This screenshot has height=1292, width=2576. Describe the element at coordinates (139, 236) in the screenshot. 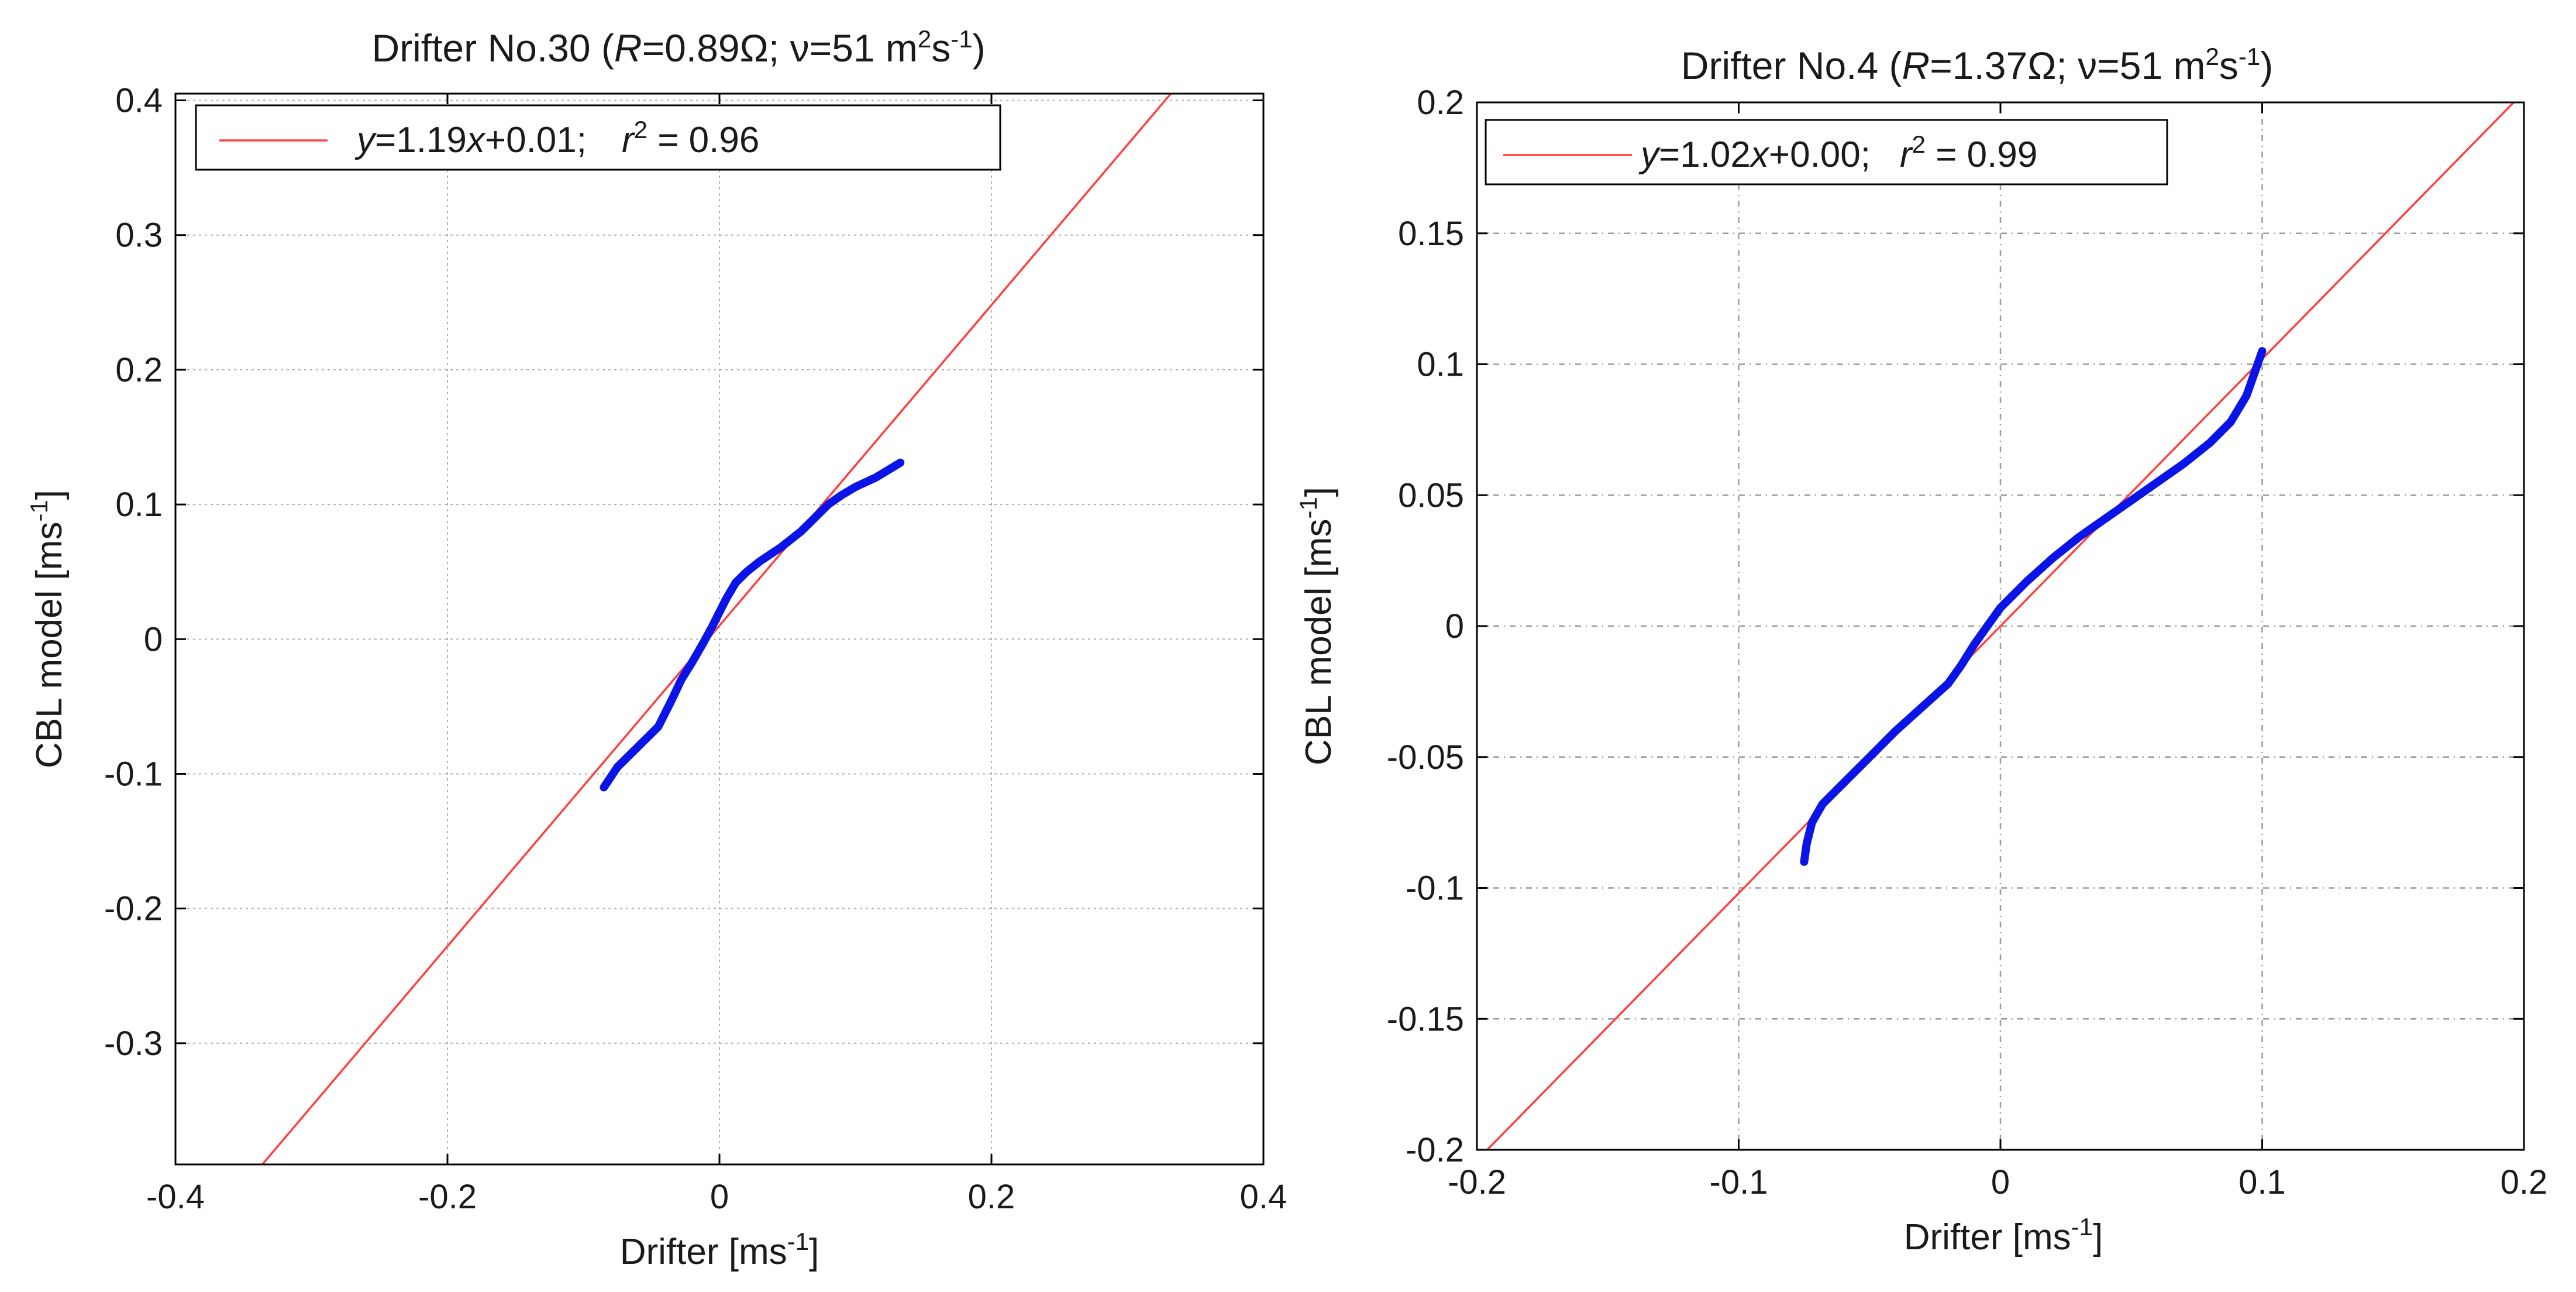

I see `y-tick-label: 0.3` at that location.